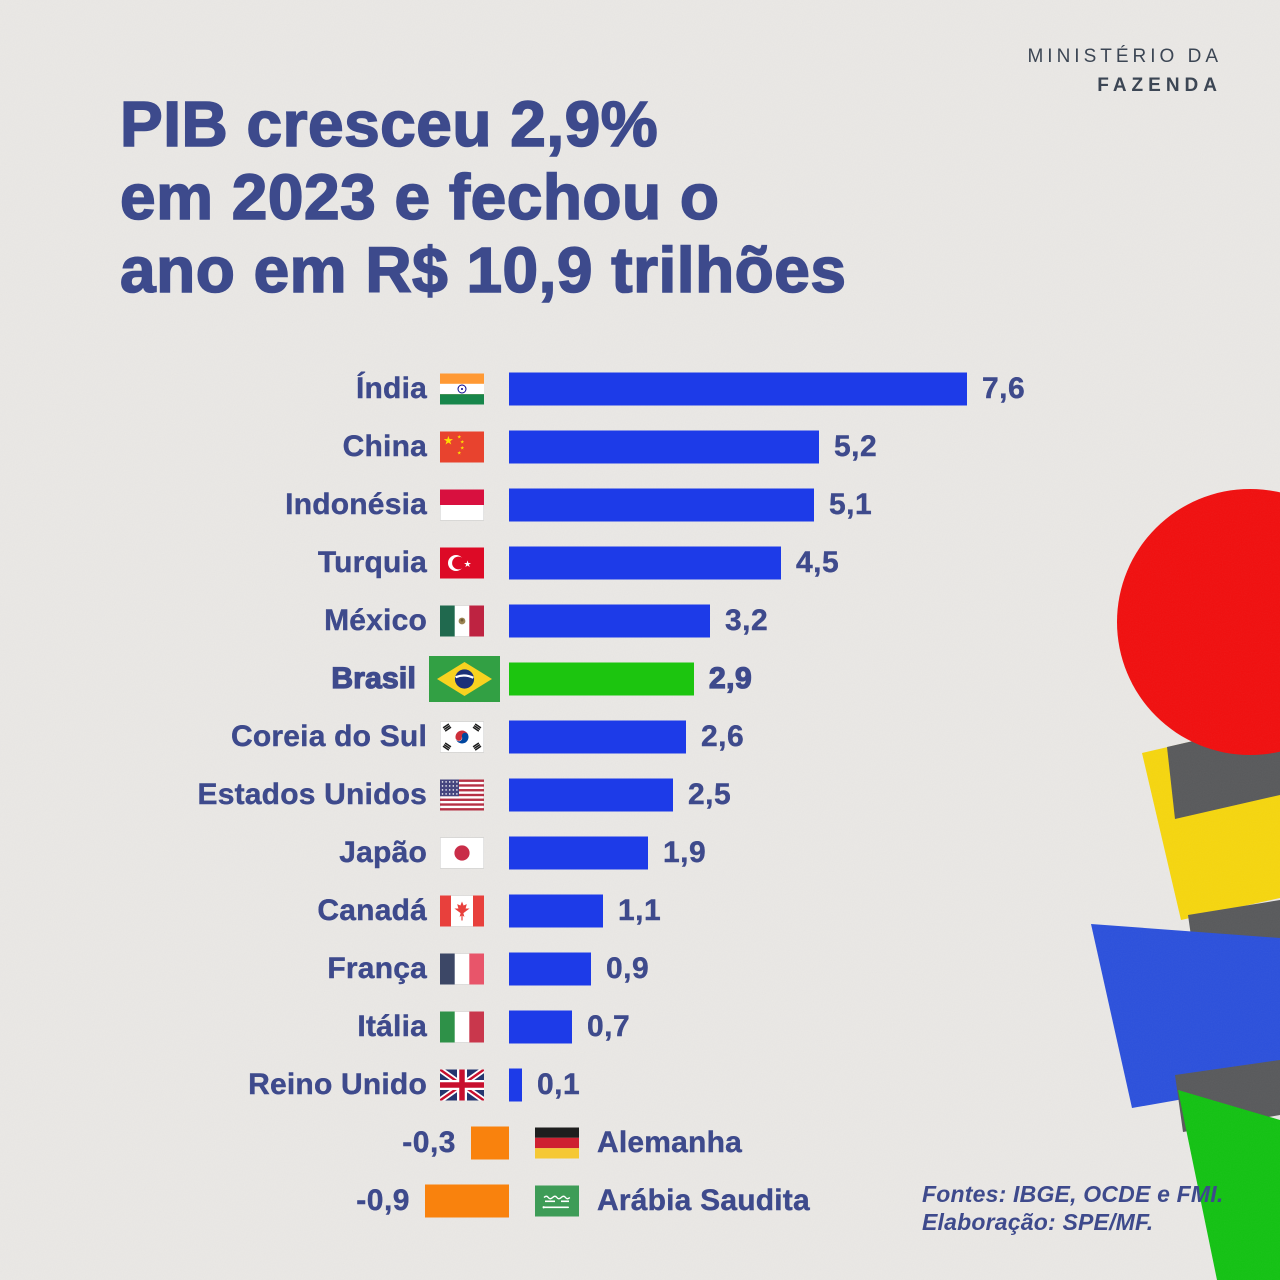 The width and height of the screenshot is (1280, 1280). What do you see at coordinates (384, 446) in the screenshot?
I see `country-label-china: China` at bounding box center [384, 446].